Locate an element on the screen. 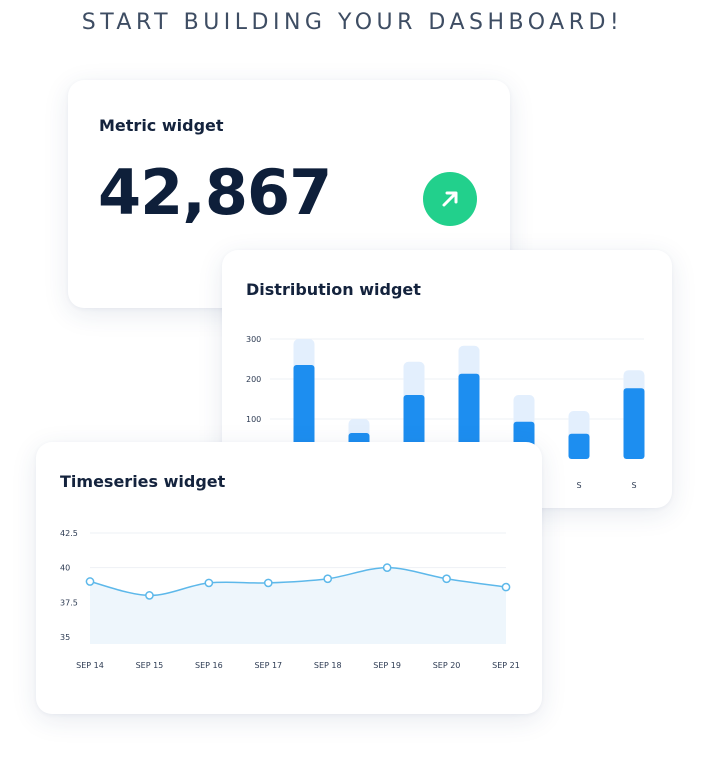  x-tick-label: SEP 16 is located at coordinates (209, 665).